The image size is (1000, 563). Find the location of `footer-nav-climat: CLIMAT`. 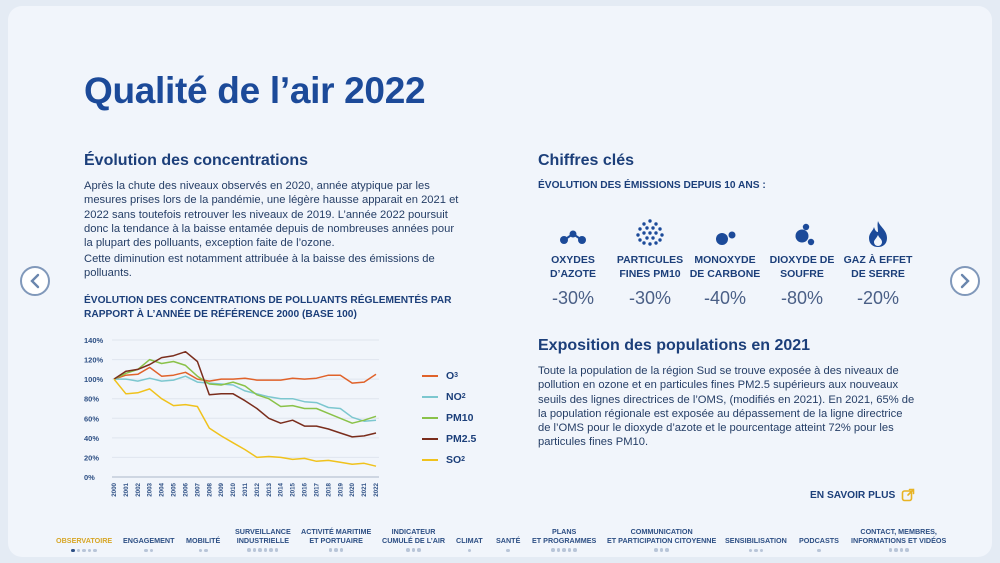

footer-nav-climat: CLIMAT is located at coordinates (469, 544).